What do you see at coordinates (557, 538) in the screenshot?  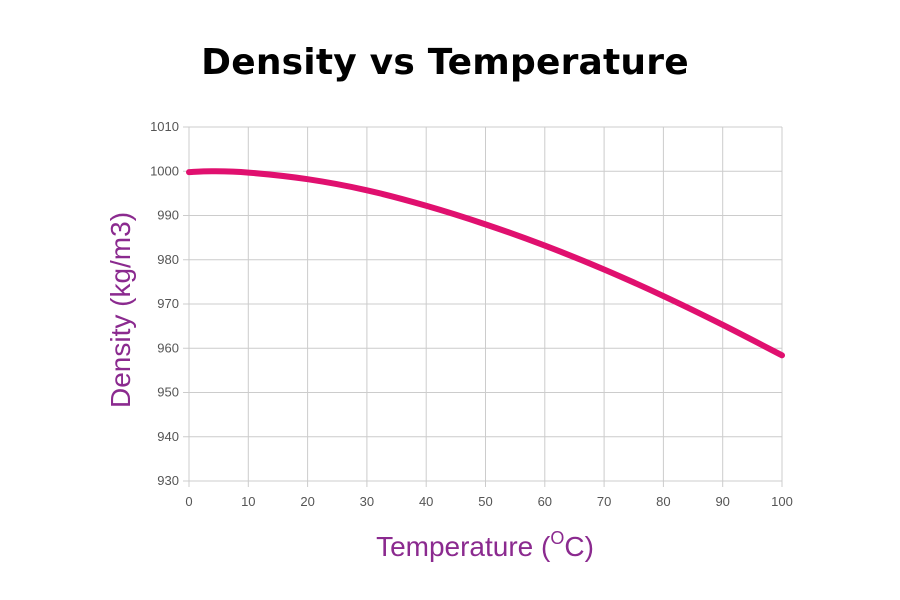 I see `x-axis-title-superscript: O` at bounding box center [557, 538].